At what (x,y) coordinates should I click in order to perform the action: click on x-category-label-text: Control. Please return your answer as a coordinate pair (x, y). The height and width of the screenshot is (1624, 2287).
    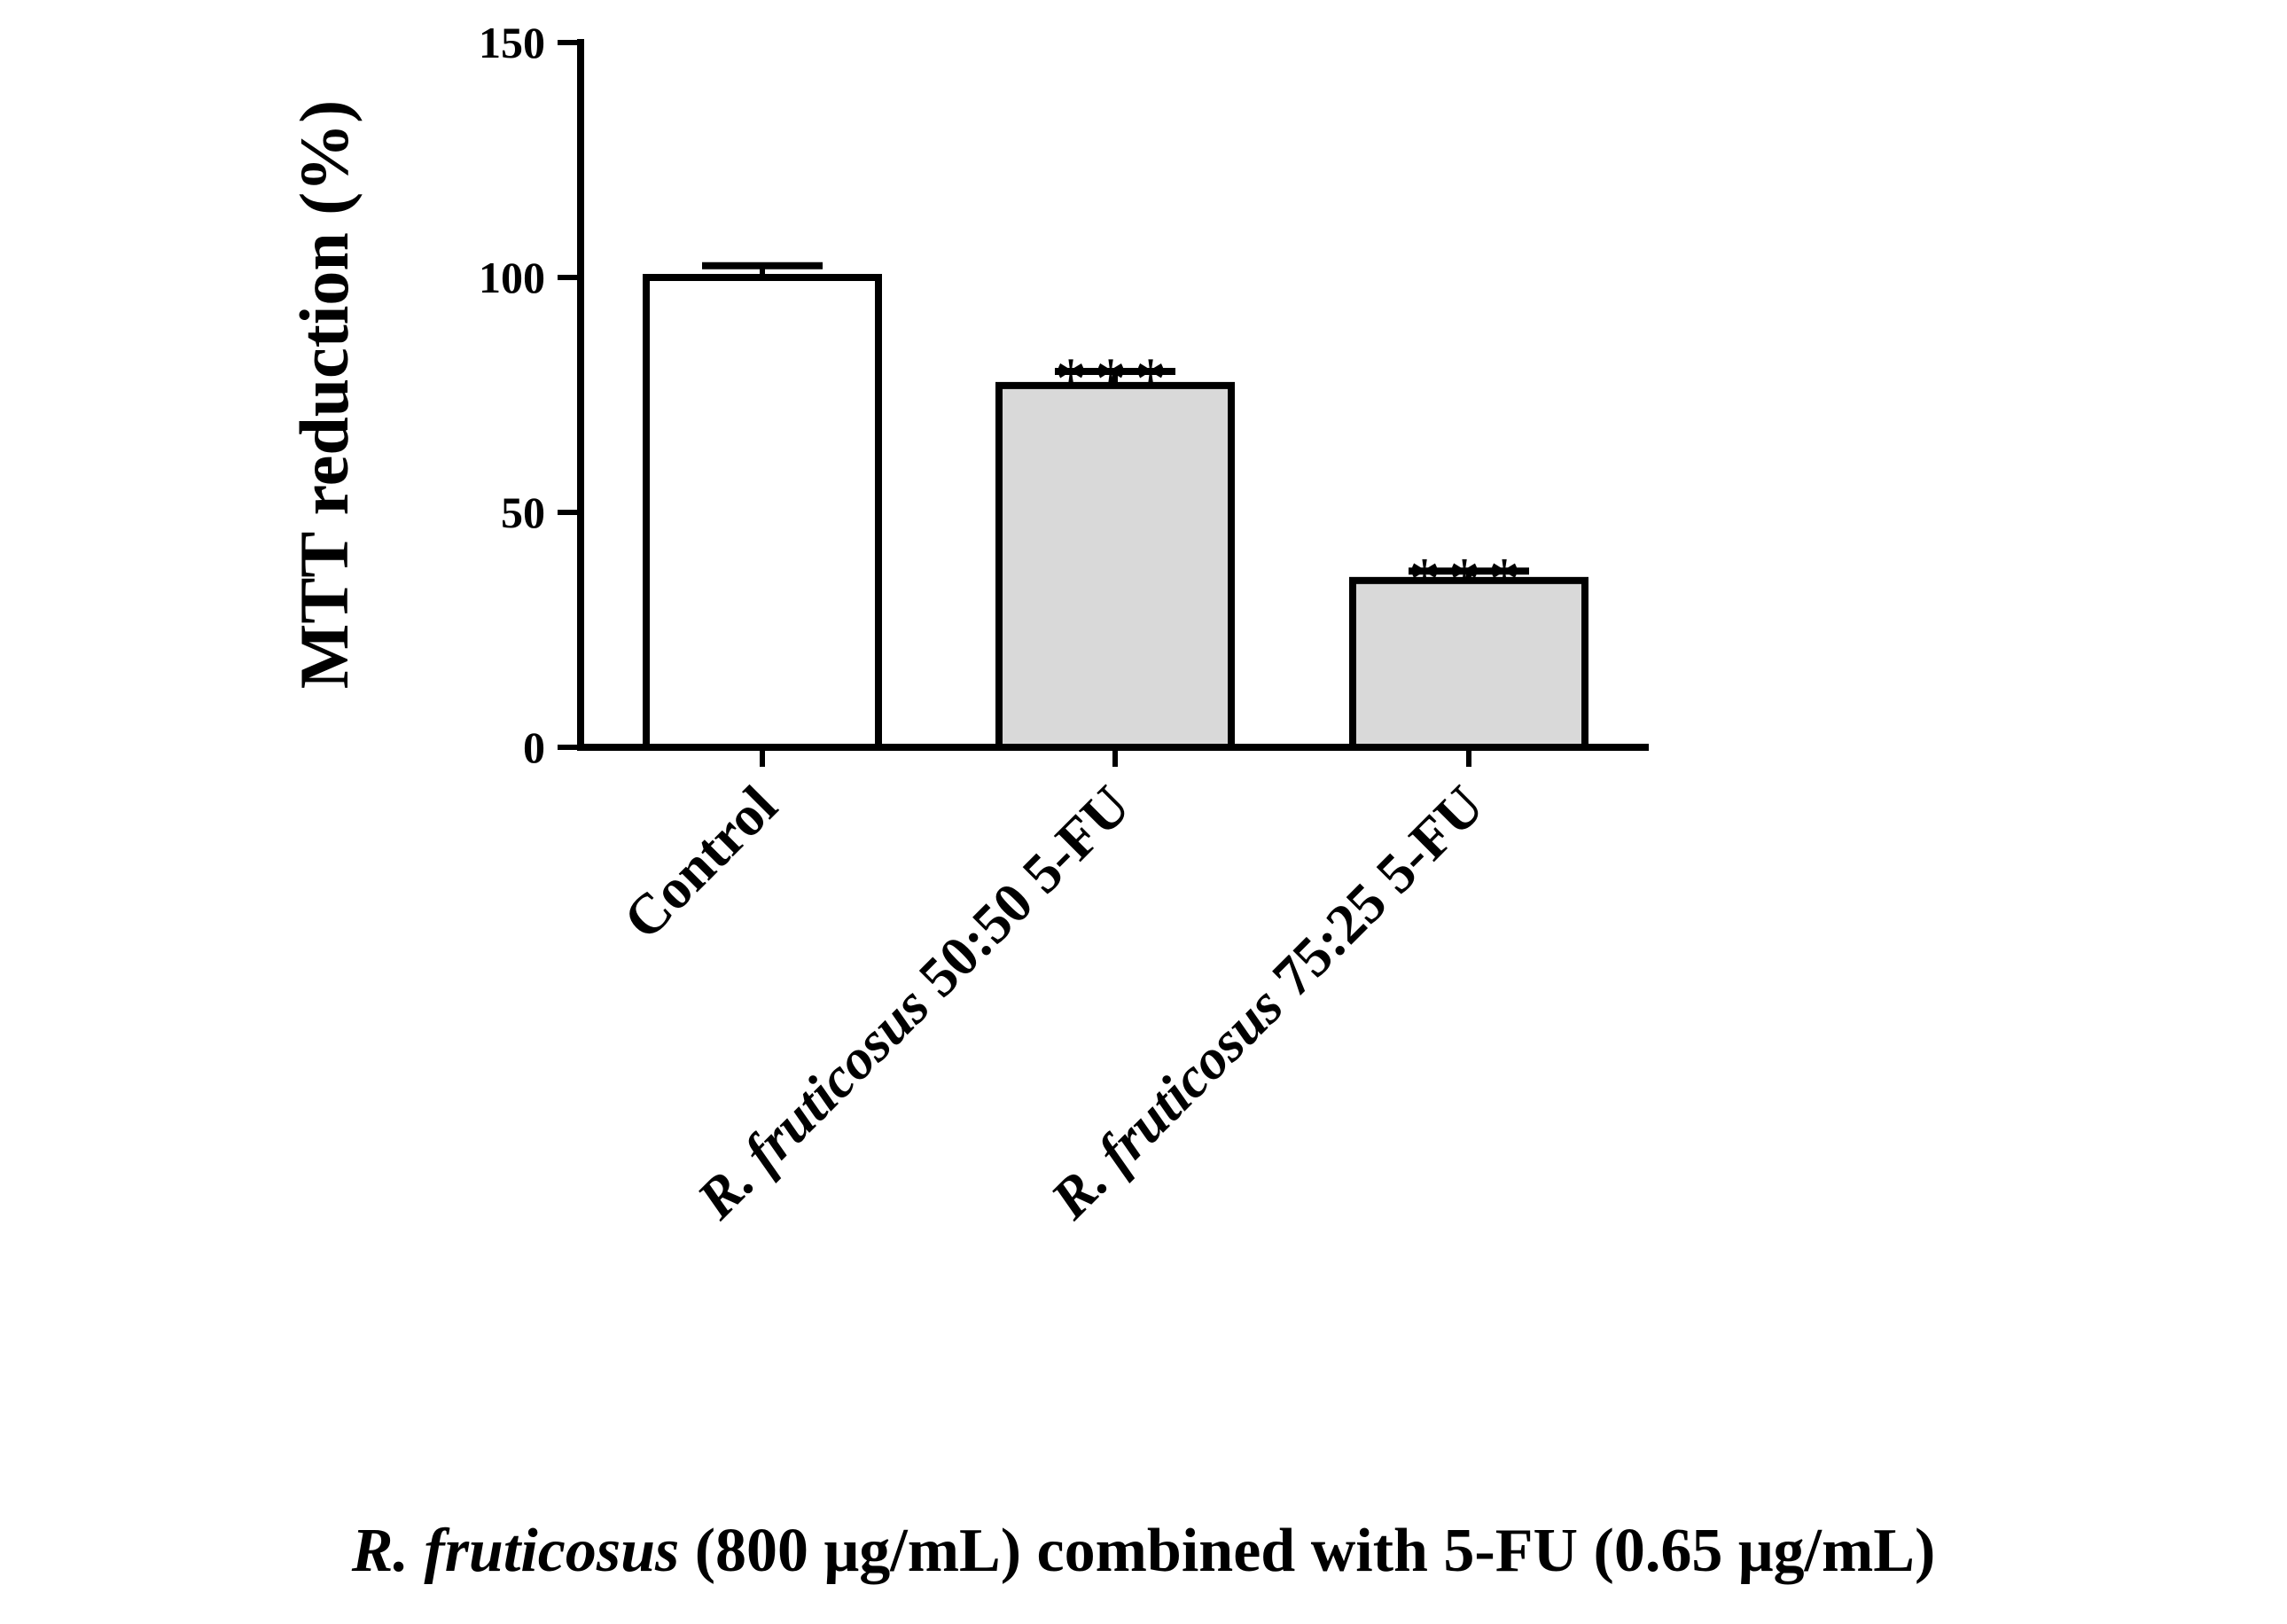
    Looking at the image, I should click on (700, 862).